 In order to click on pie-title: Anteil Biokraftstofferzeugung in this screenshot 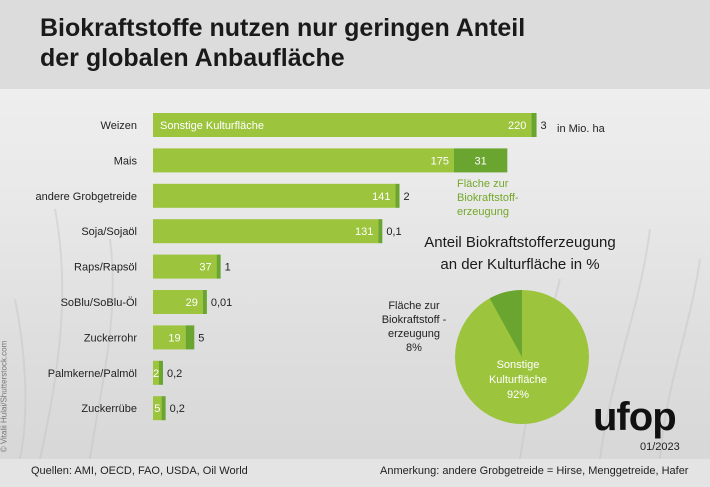, I will do `click(520, 242)`.